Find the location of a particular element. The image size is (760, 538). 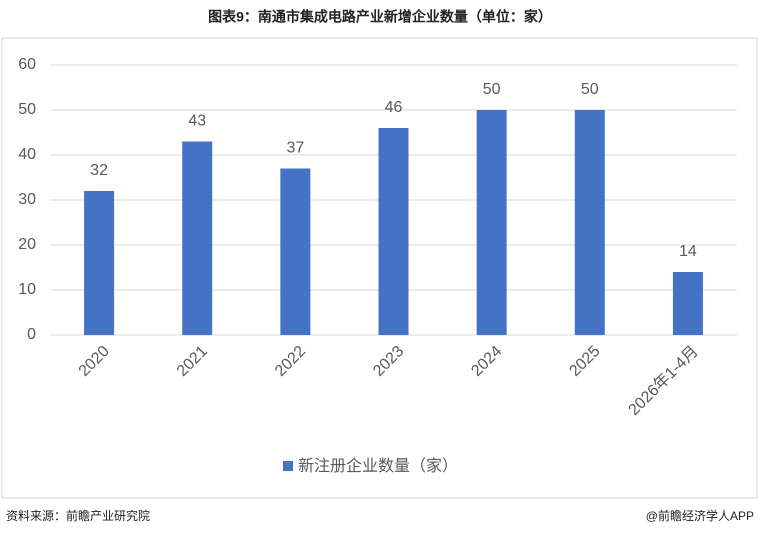

data-label: 37 is located at coordinates (295, 148).